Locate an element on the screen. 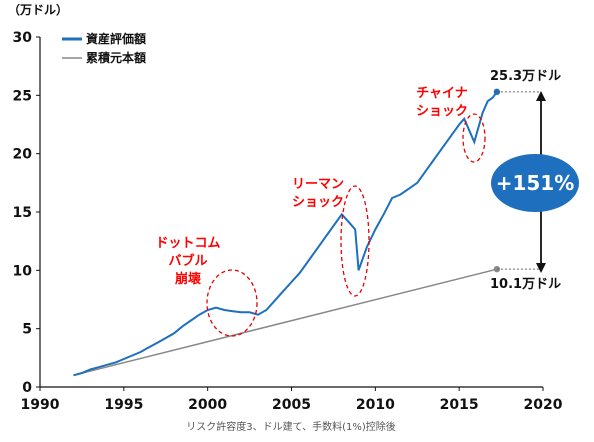  asset-end-label: 25.3万ドル is located at coordinates (525, 76).